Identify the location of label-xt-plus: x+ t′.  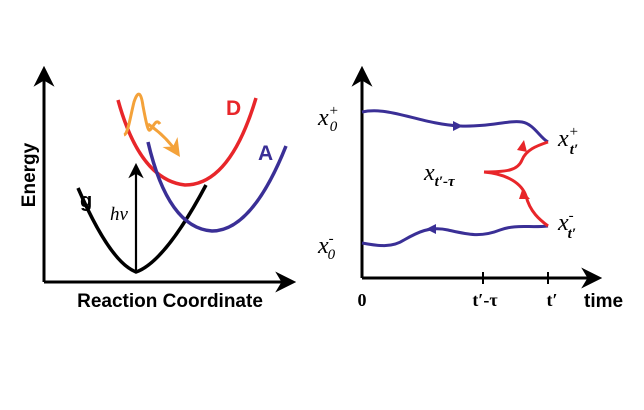
(568, 141).